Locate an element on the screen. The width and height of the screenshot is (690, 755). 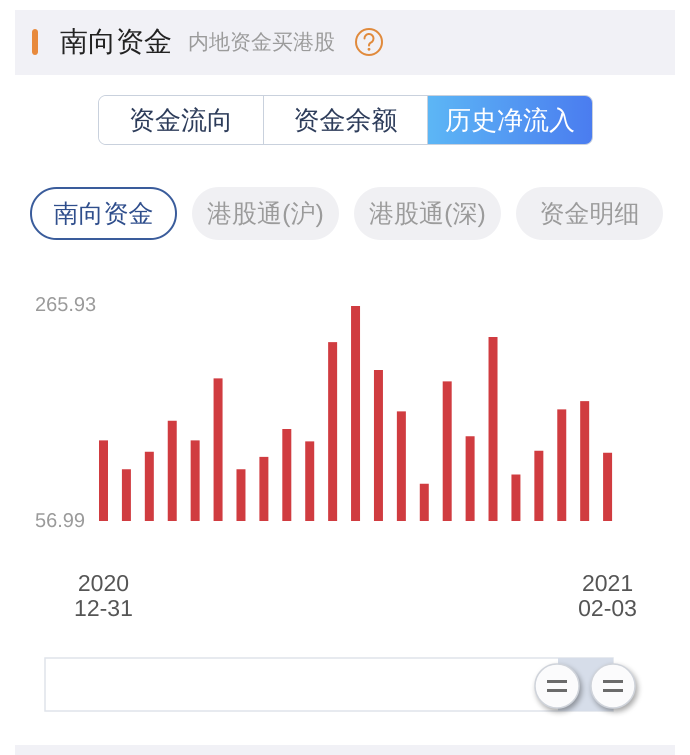
text: 港股通(深) is located at coordinates (427, 214).